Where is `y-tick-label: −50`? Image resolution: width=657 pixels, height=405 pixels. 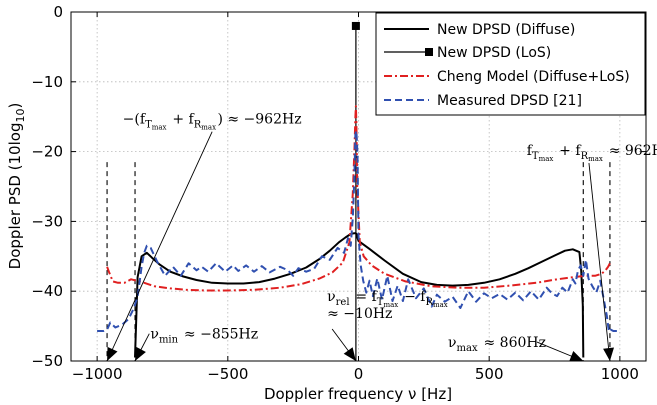 y-tick-label: −50 is located at coordinates (47, 361).